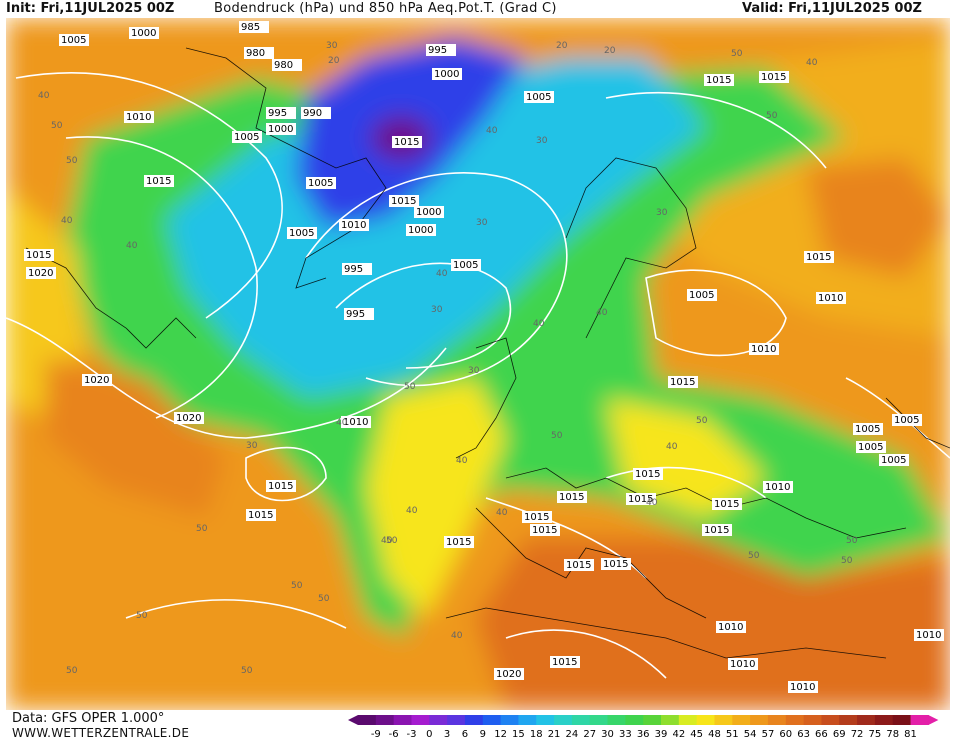 Image resolution: width=959 pixels, height=741 pixels. What do you see at coordinates (101, 733) in the screenshot?
I see `website-label: WWW.WETTERZENTRALE.DE` at bounding box center [101, 733].